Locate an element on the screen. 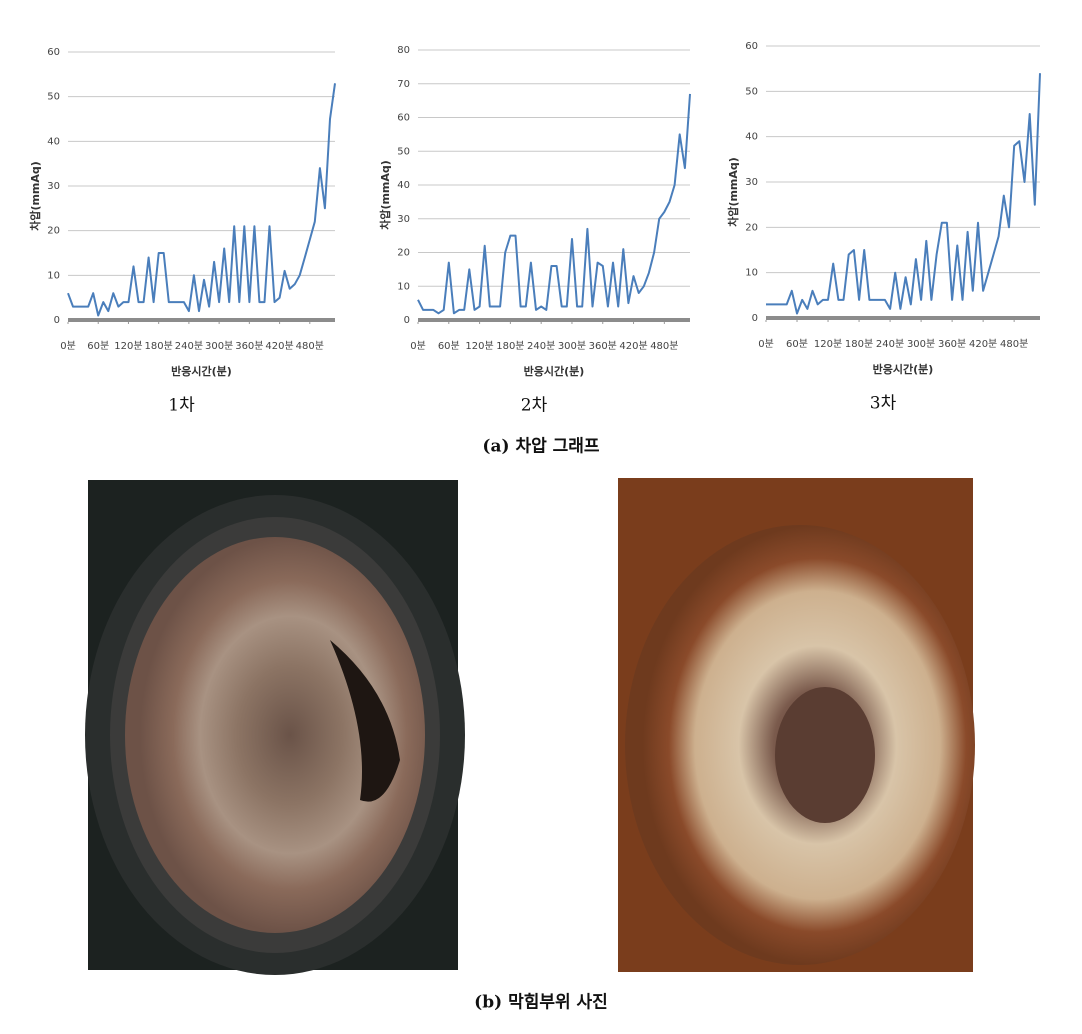  caption: (a) 차압 그래프 is located at coordinates (540, 446).